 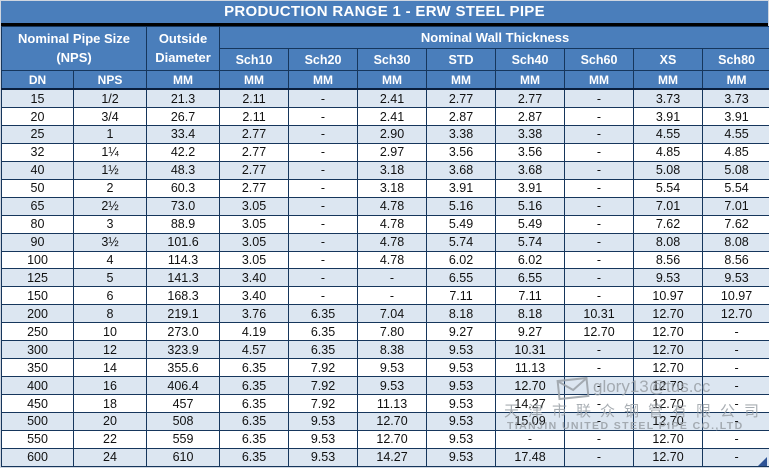 What do you see at coordinates (183, 152) in the screenshot?
I see `table-cell: 42.2` at bounding box center [183, 152].